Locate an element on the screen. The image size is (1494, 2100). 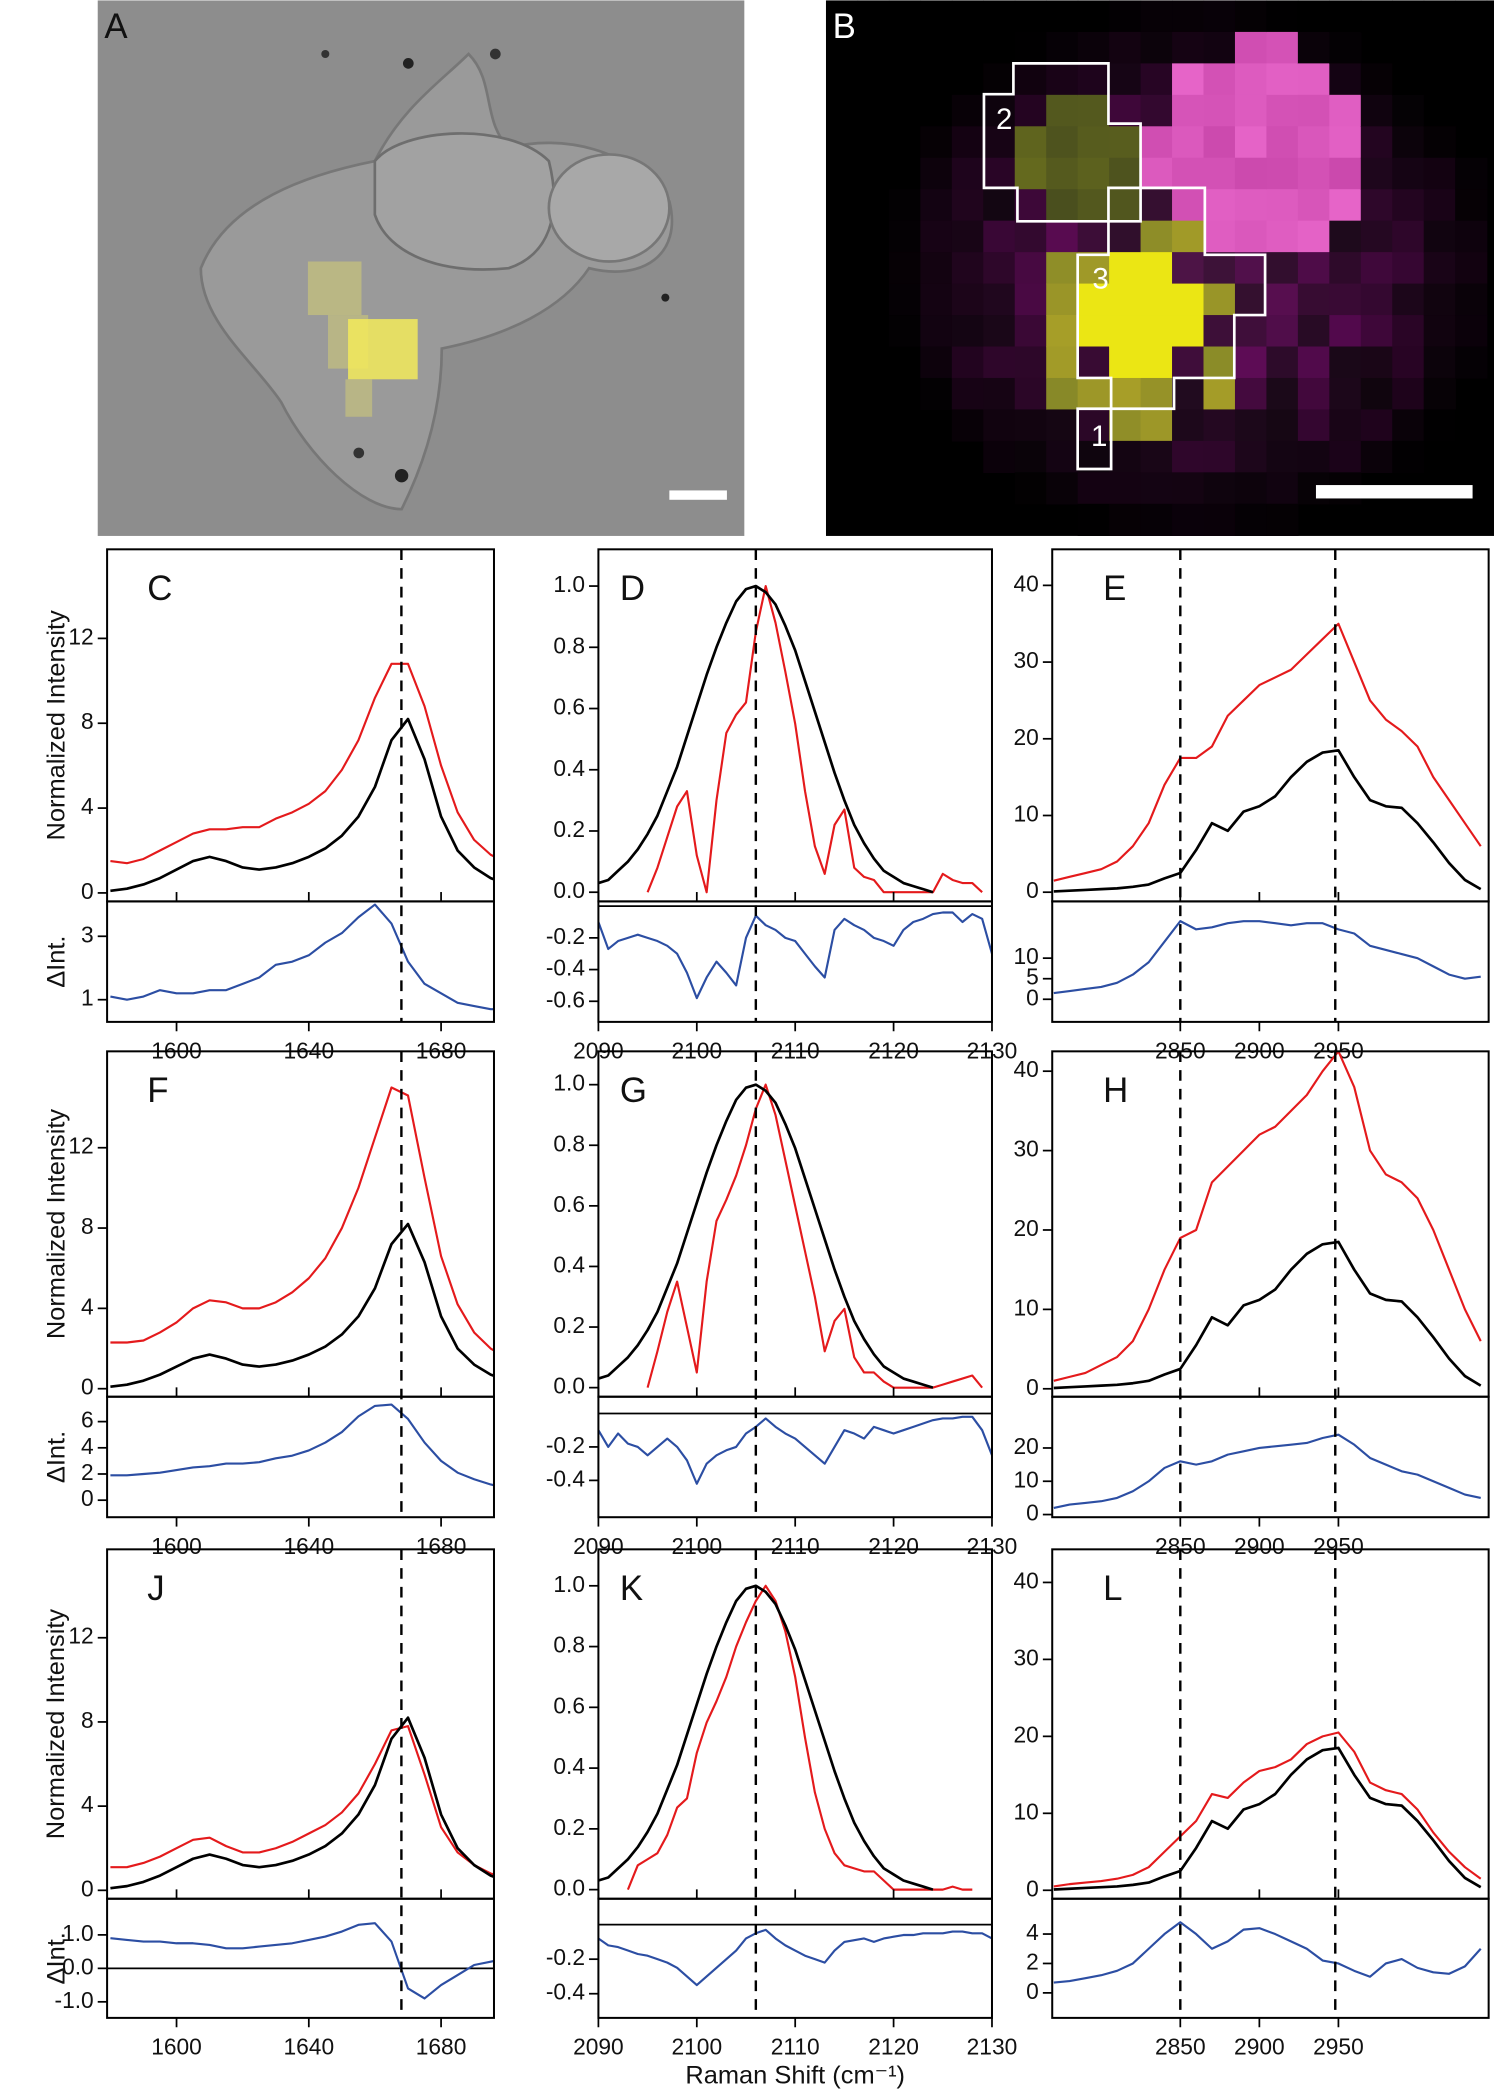
y-tick-label: -0.4 is located at coordinates (565, 968).